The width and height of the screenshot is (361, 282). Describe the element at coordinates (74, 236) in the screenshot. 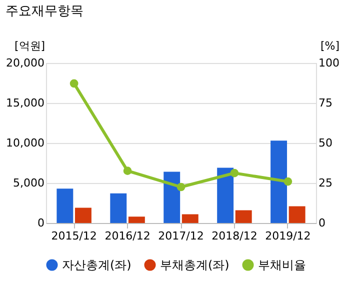

I see `x-tick-label: 2015/12` at that location.